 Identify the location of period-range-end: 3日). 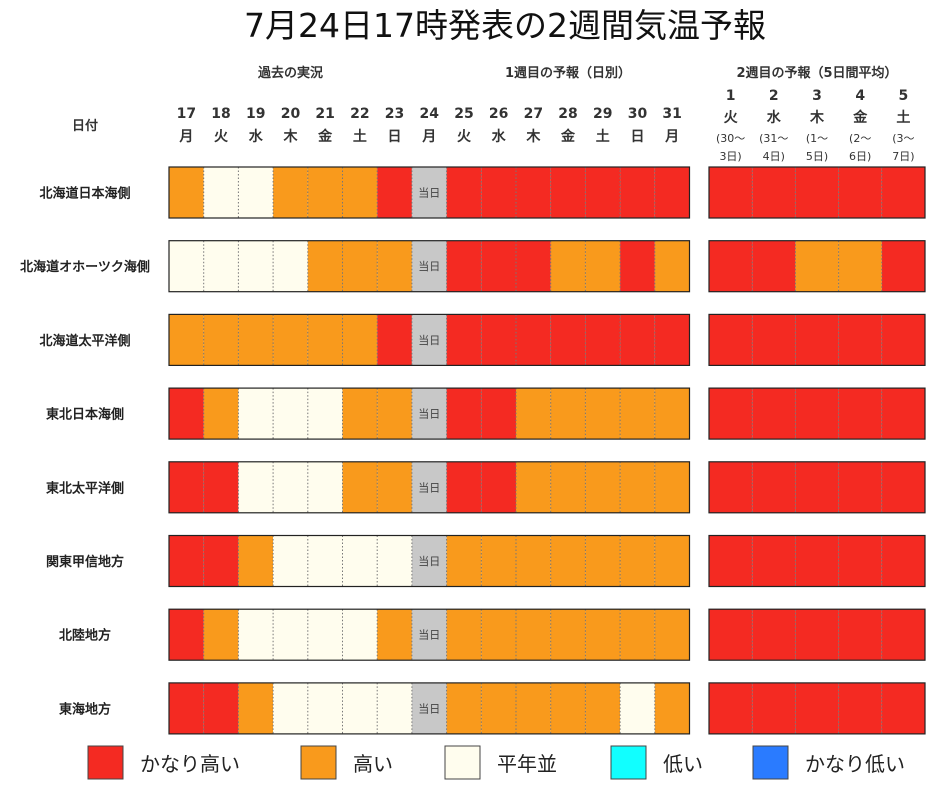
(730, 156).